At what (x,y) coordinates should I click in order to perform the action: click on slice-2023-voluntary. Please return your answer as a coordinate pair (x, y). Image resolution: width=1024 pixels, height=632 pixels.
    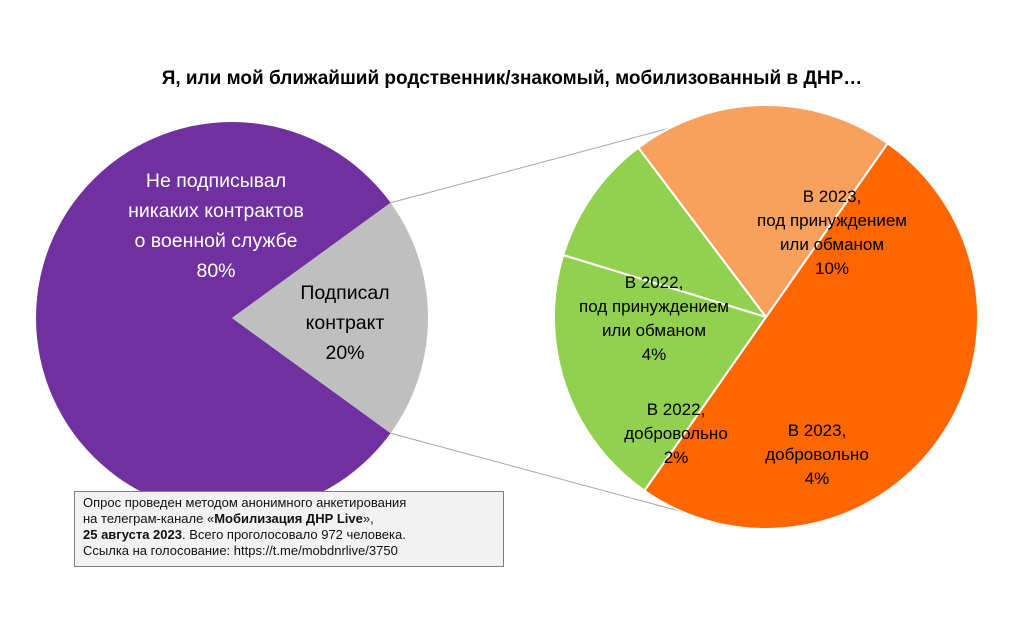
    Looking at the image, I should click on (660, 373).